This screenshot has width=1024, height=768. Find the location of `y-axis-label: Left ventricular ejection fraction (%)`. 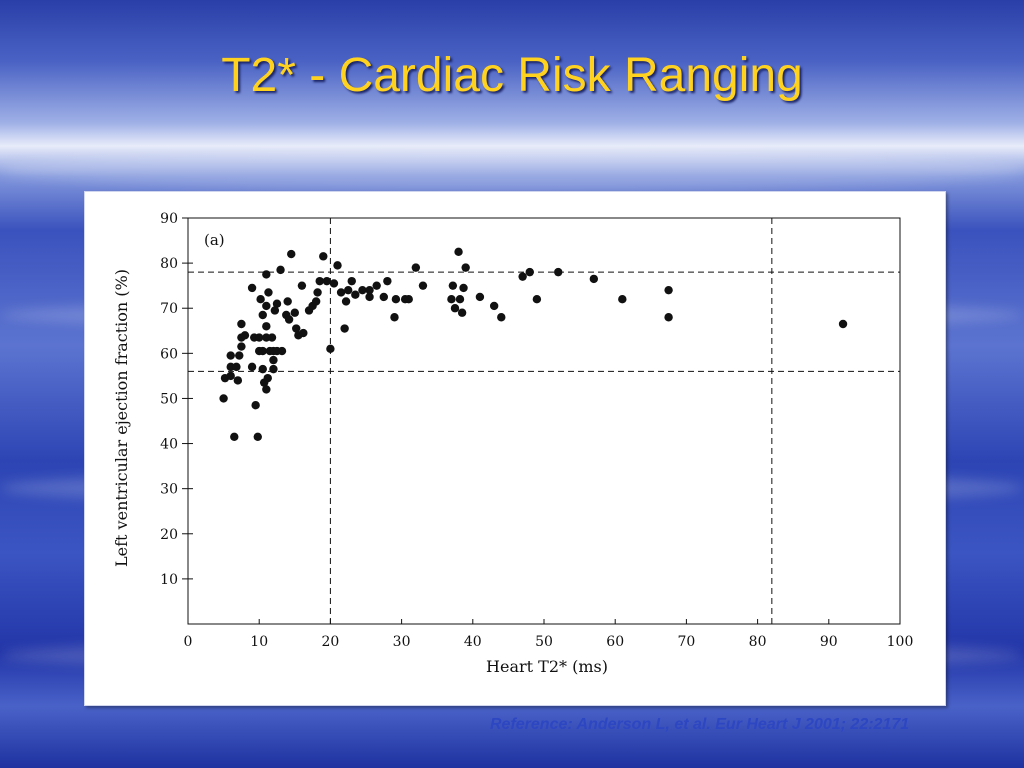

y-axis-label: Left ventricular ejection fraction (%) is located at coordinates (121, 418).